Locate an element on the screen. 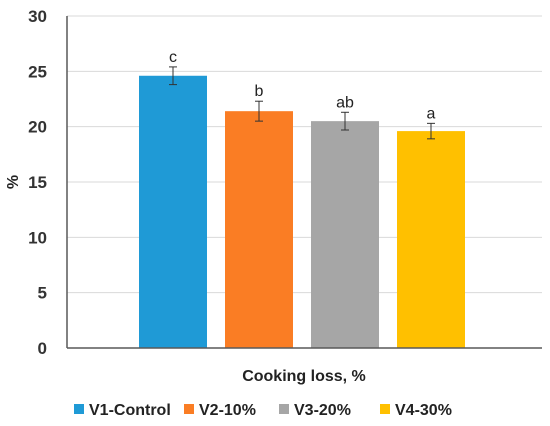 This screenshot has width=550, height=426. legend-label: V4-30% is located at coordinates (423, 410).